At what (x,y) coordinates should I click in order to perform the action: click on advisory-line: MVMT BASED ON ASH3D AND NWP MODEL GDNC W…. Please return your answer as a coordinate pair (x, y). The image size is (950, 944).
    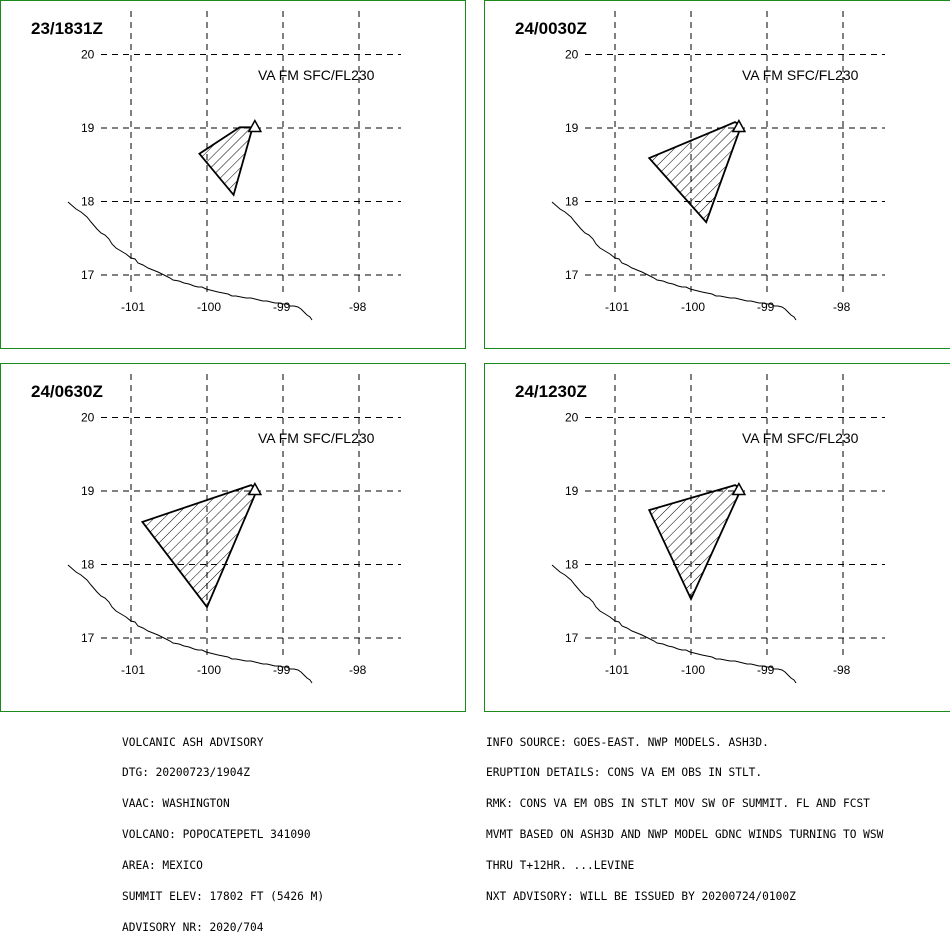
    Looking at the image, I should click on (685, 835).